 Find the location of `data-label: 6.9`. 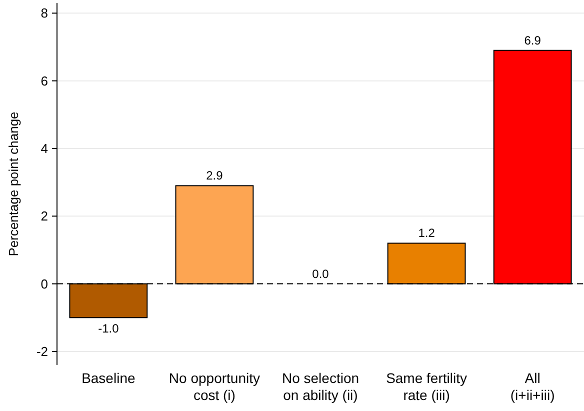

data-label: 6.9 is located at coordinates (533, 40).